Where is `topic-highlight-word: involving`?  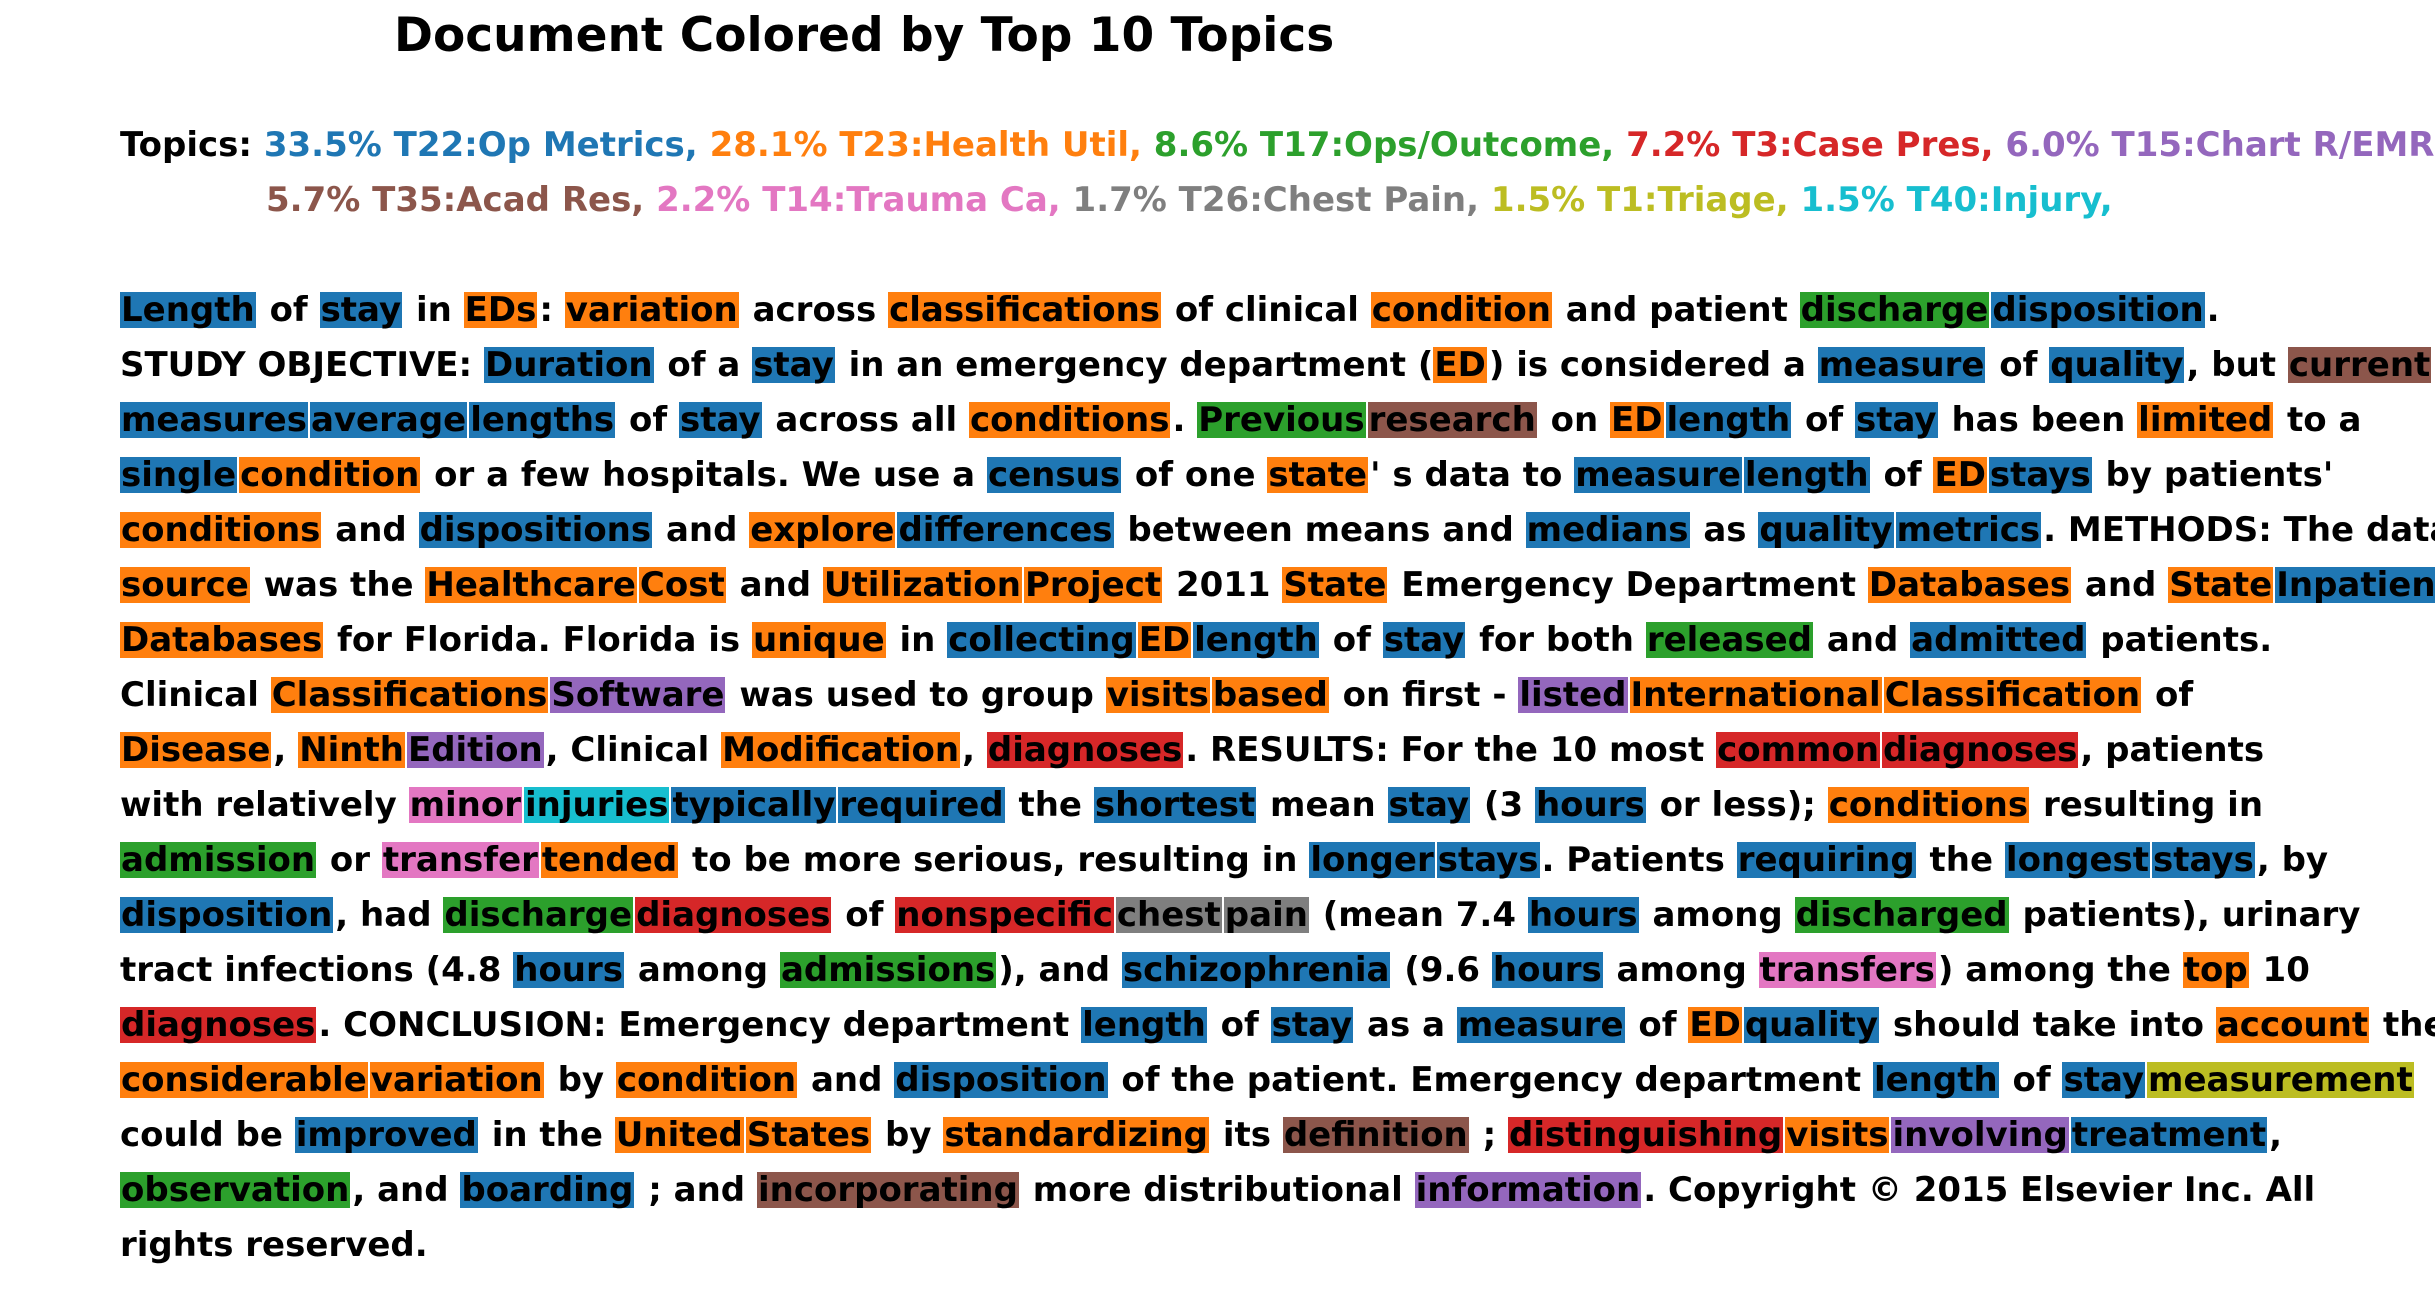
topic-highlight-word: involving is located at coordinates (1980, 1135).